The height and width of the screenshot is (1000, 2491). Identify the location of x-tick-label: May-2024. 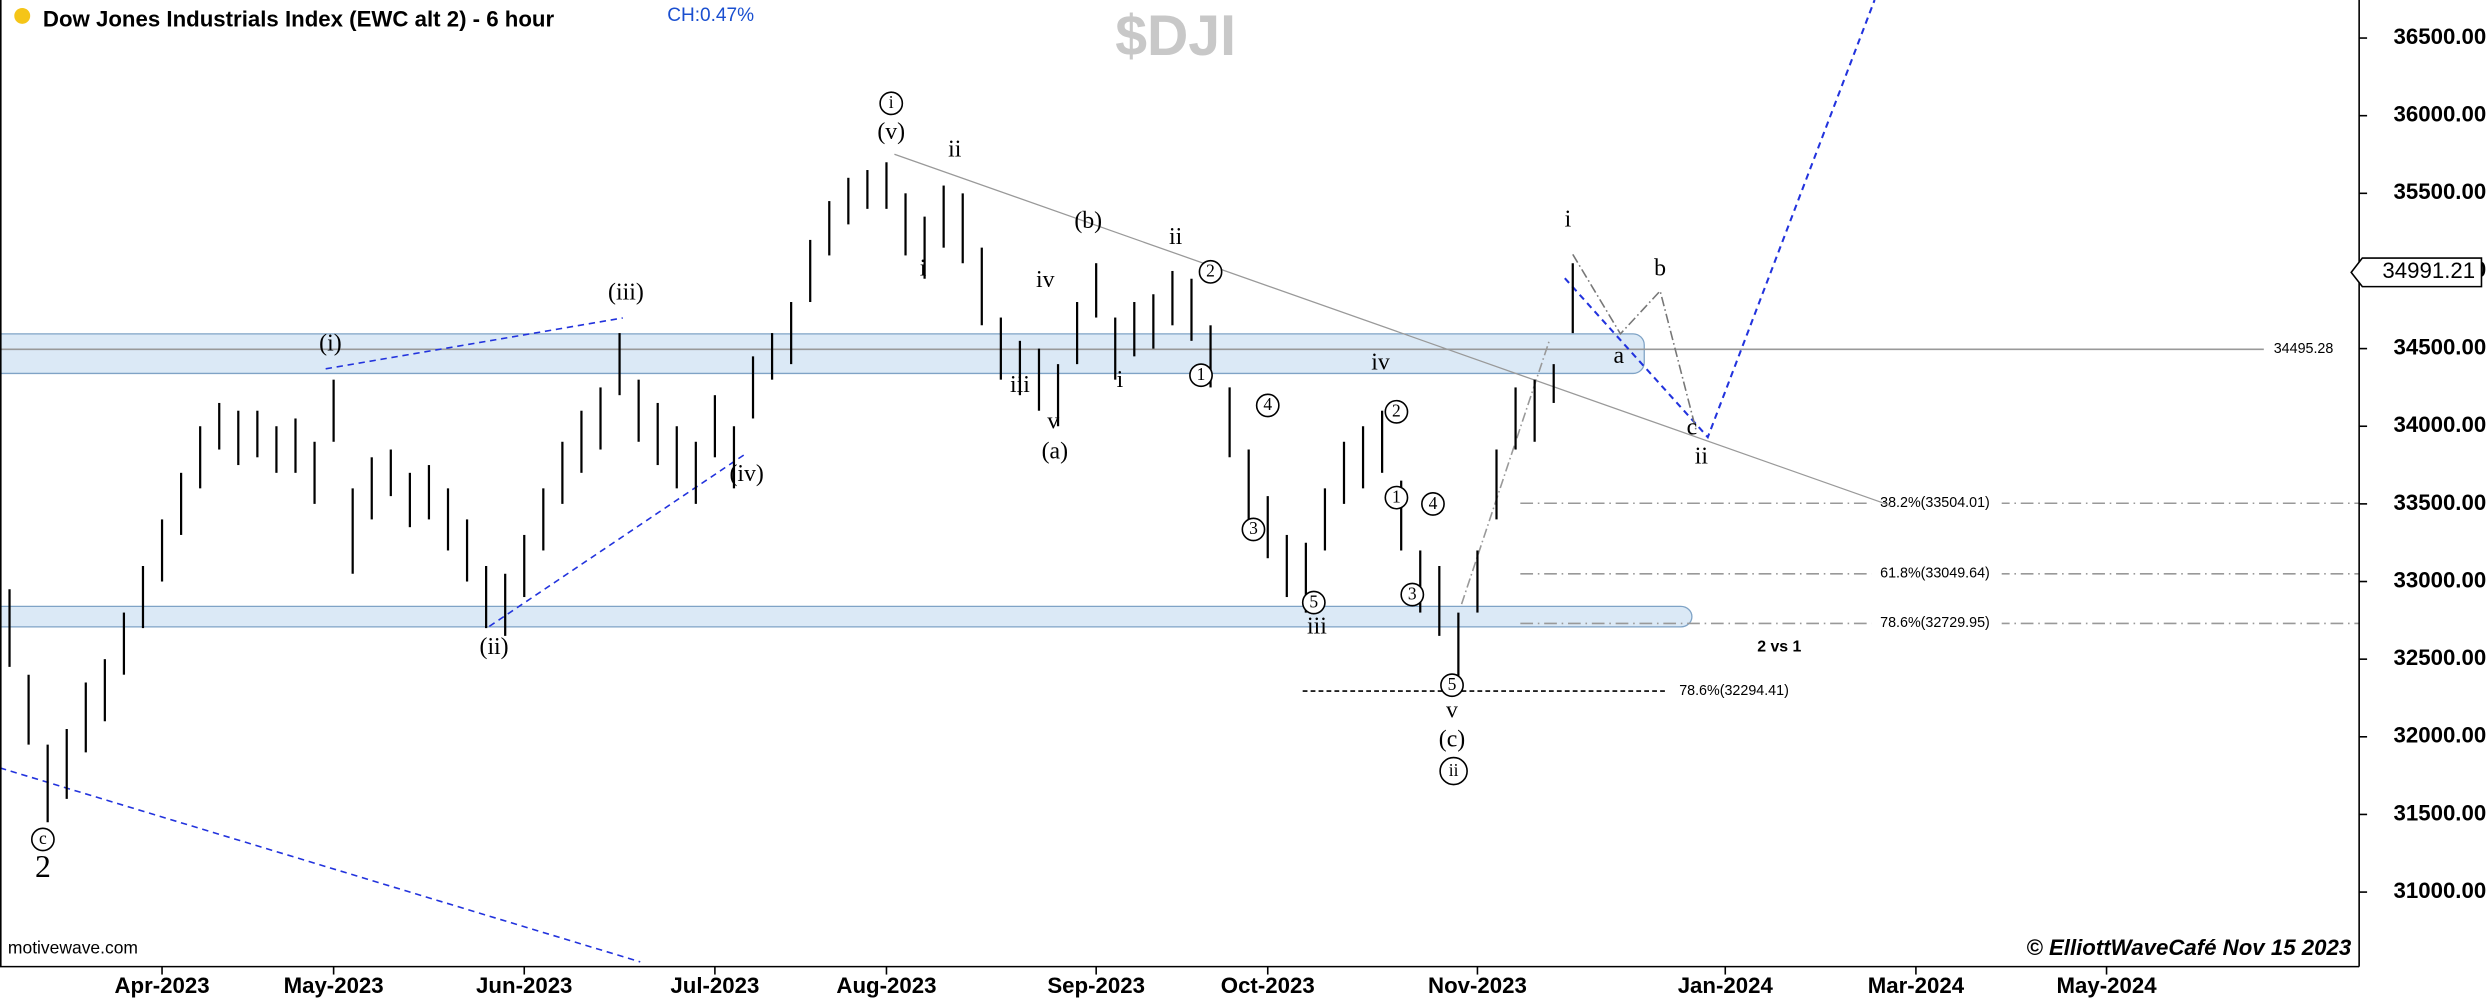
(2107, 985).